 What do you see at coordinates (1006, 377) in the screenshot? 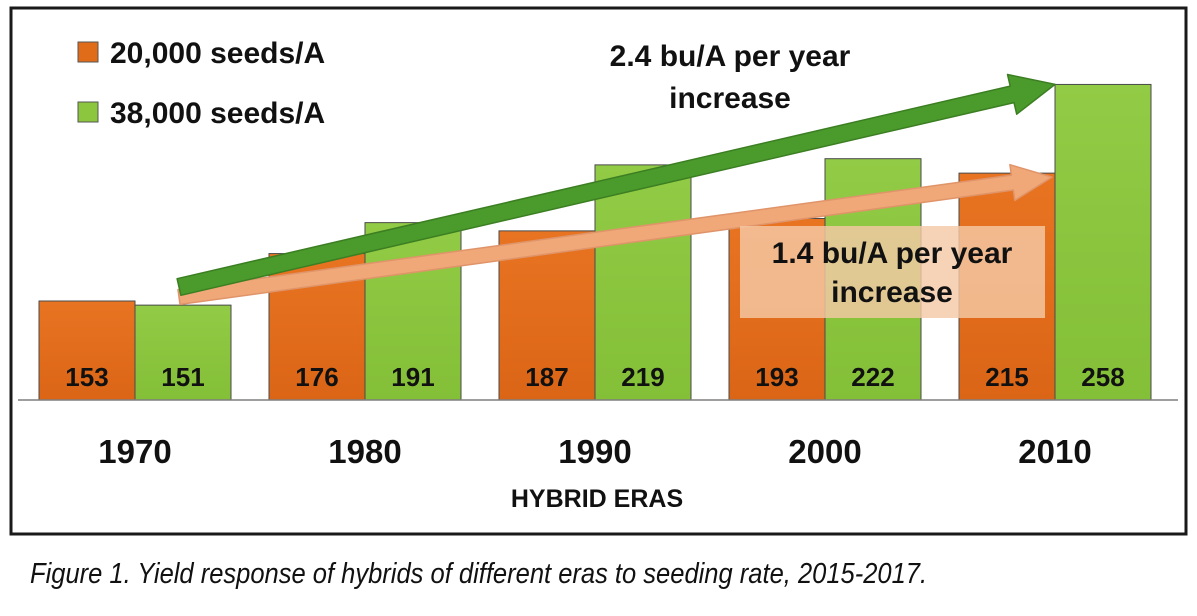
I see `bar-label-2010-series-1: 215` at bounding box center [1006, 377].